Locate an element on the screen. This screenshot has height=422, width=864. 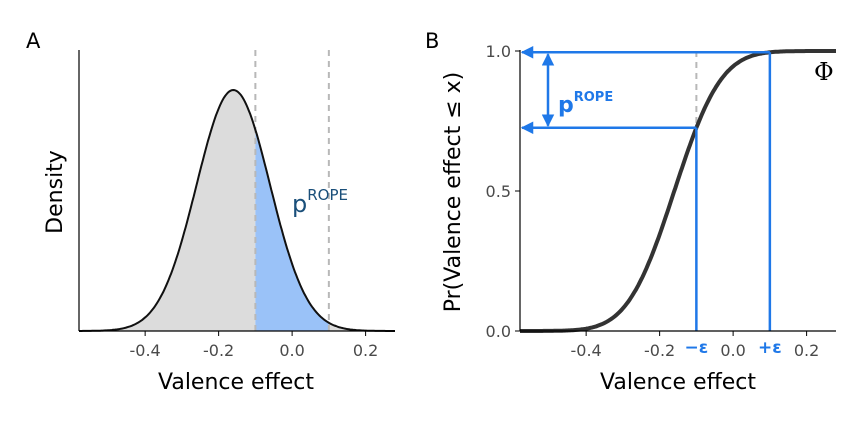
rope-upper-label: +ε is located at coordinates (770, 348).